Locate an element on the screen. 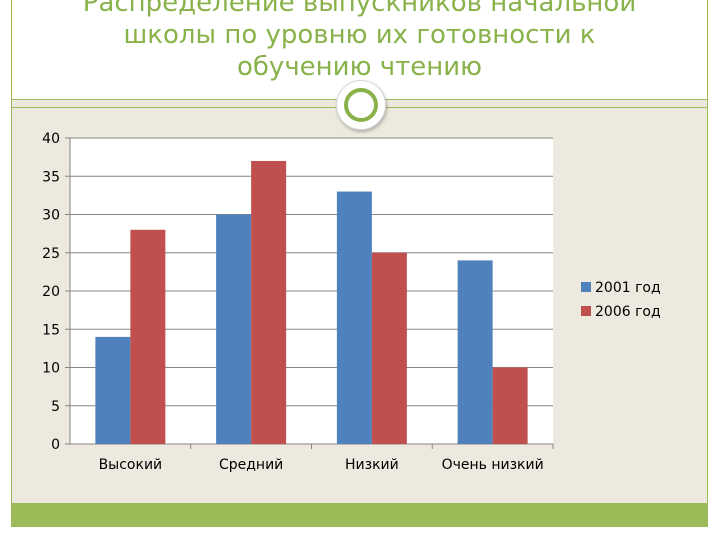 The height and width of the screenshot is (540, 720). bar-2001-год-0 is located at coordinates (113, 390).